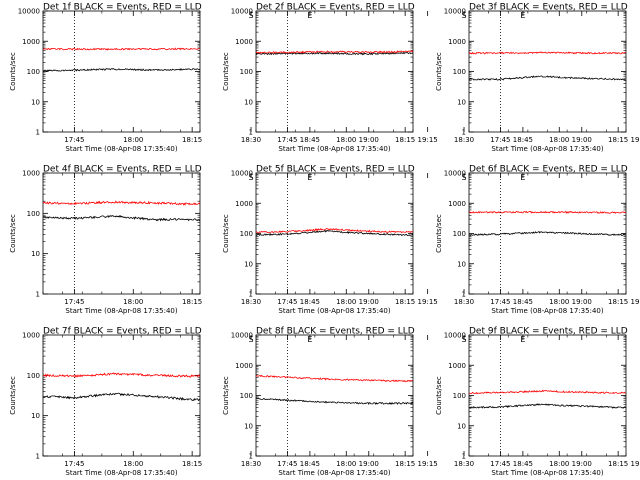 This screenshot has height=480, width=640. Describe the element at coordinates (122, 332) in the screenshot. I see `chart-title: Det 7f BLACK = Events, RED = LLD` at that location.